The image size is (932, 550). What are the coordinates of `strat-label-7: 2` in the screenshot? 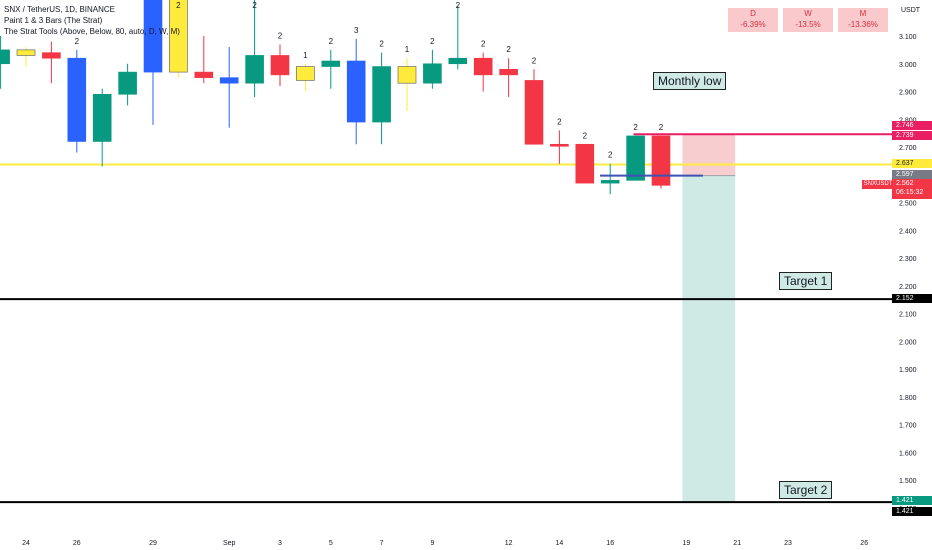 It's located at (178, 5).